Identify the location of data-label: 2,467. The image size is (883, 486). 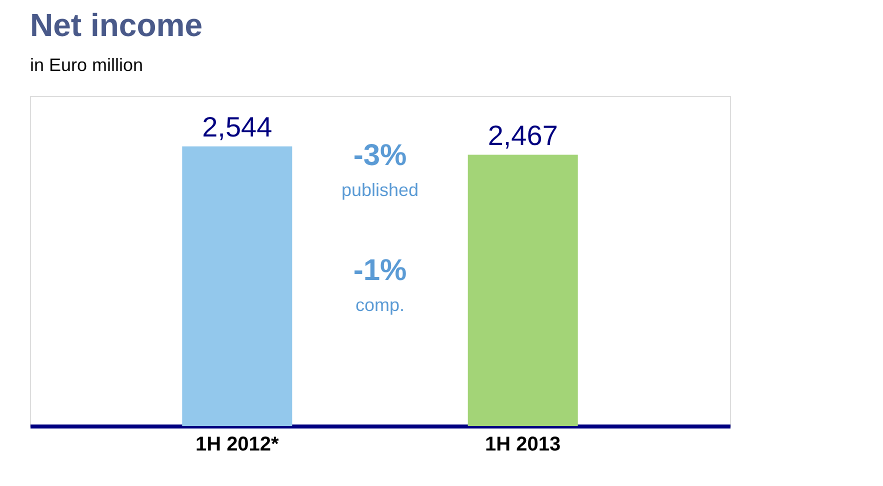
(523, 135).